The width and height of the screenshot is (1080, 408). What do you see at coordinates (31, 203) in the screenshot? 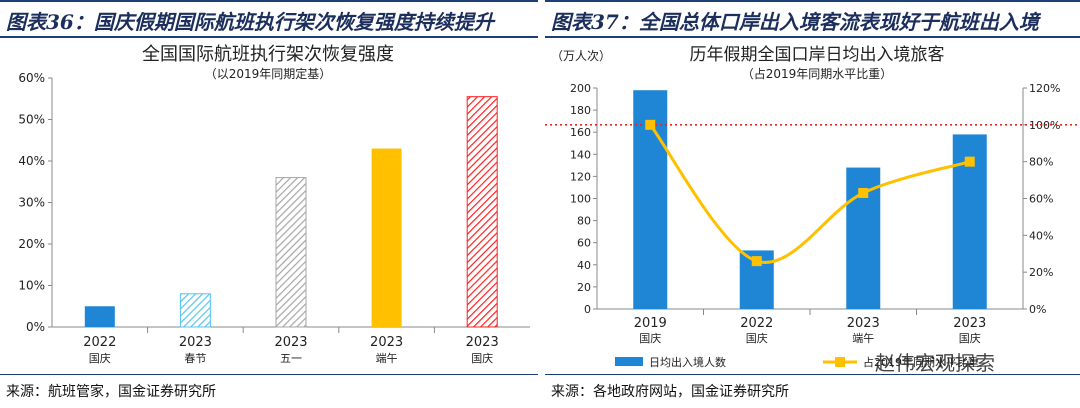
I see `y-tick-label: 30%` at bounding box center [31, 203].